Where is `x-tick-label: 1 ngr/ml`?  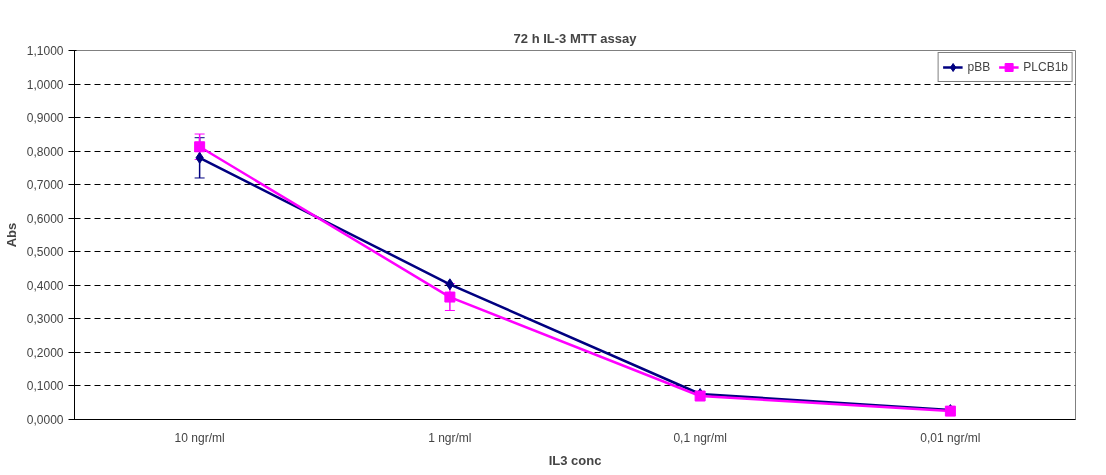 x-tick-label: 1 ngr/ml is located at coordinates (450, 437).